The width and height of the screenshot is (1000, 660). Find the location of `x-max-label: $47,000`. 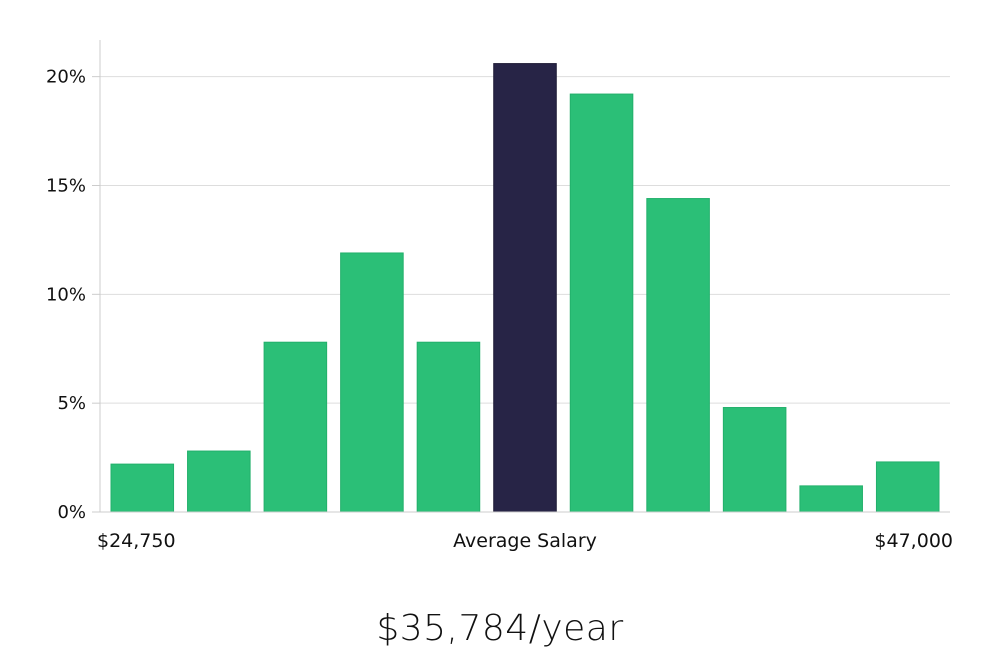

x-max-label: $47,000 is located at coordinates (913, 541).